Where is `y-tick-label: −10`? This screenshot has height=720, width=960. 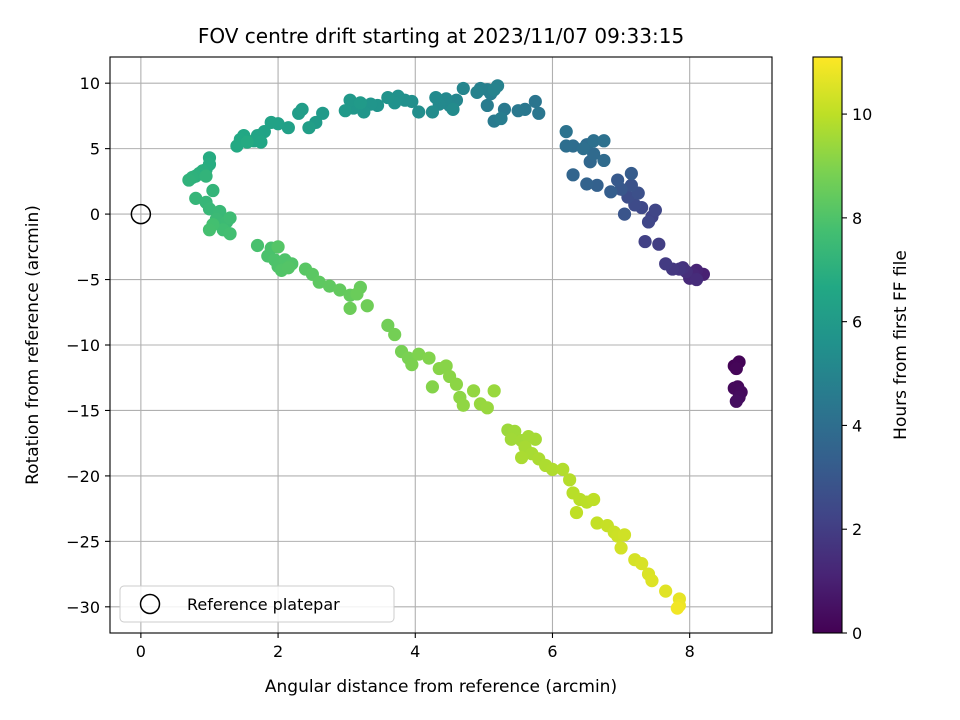
y-tick-label: −10 is located at coordinates (83, 345).